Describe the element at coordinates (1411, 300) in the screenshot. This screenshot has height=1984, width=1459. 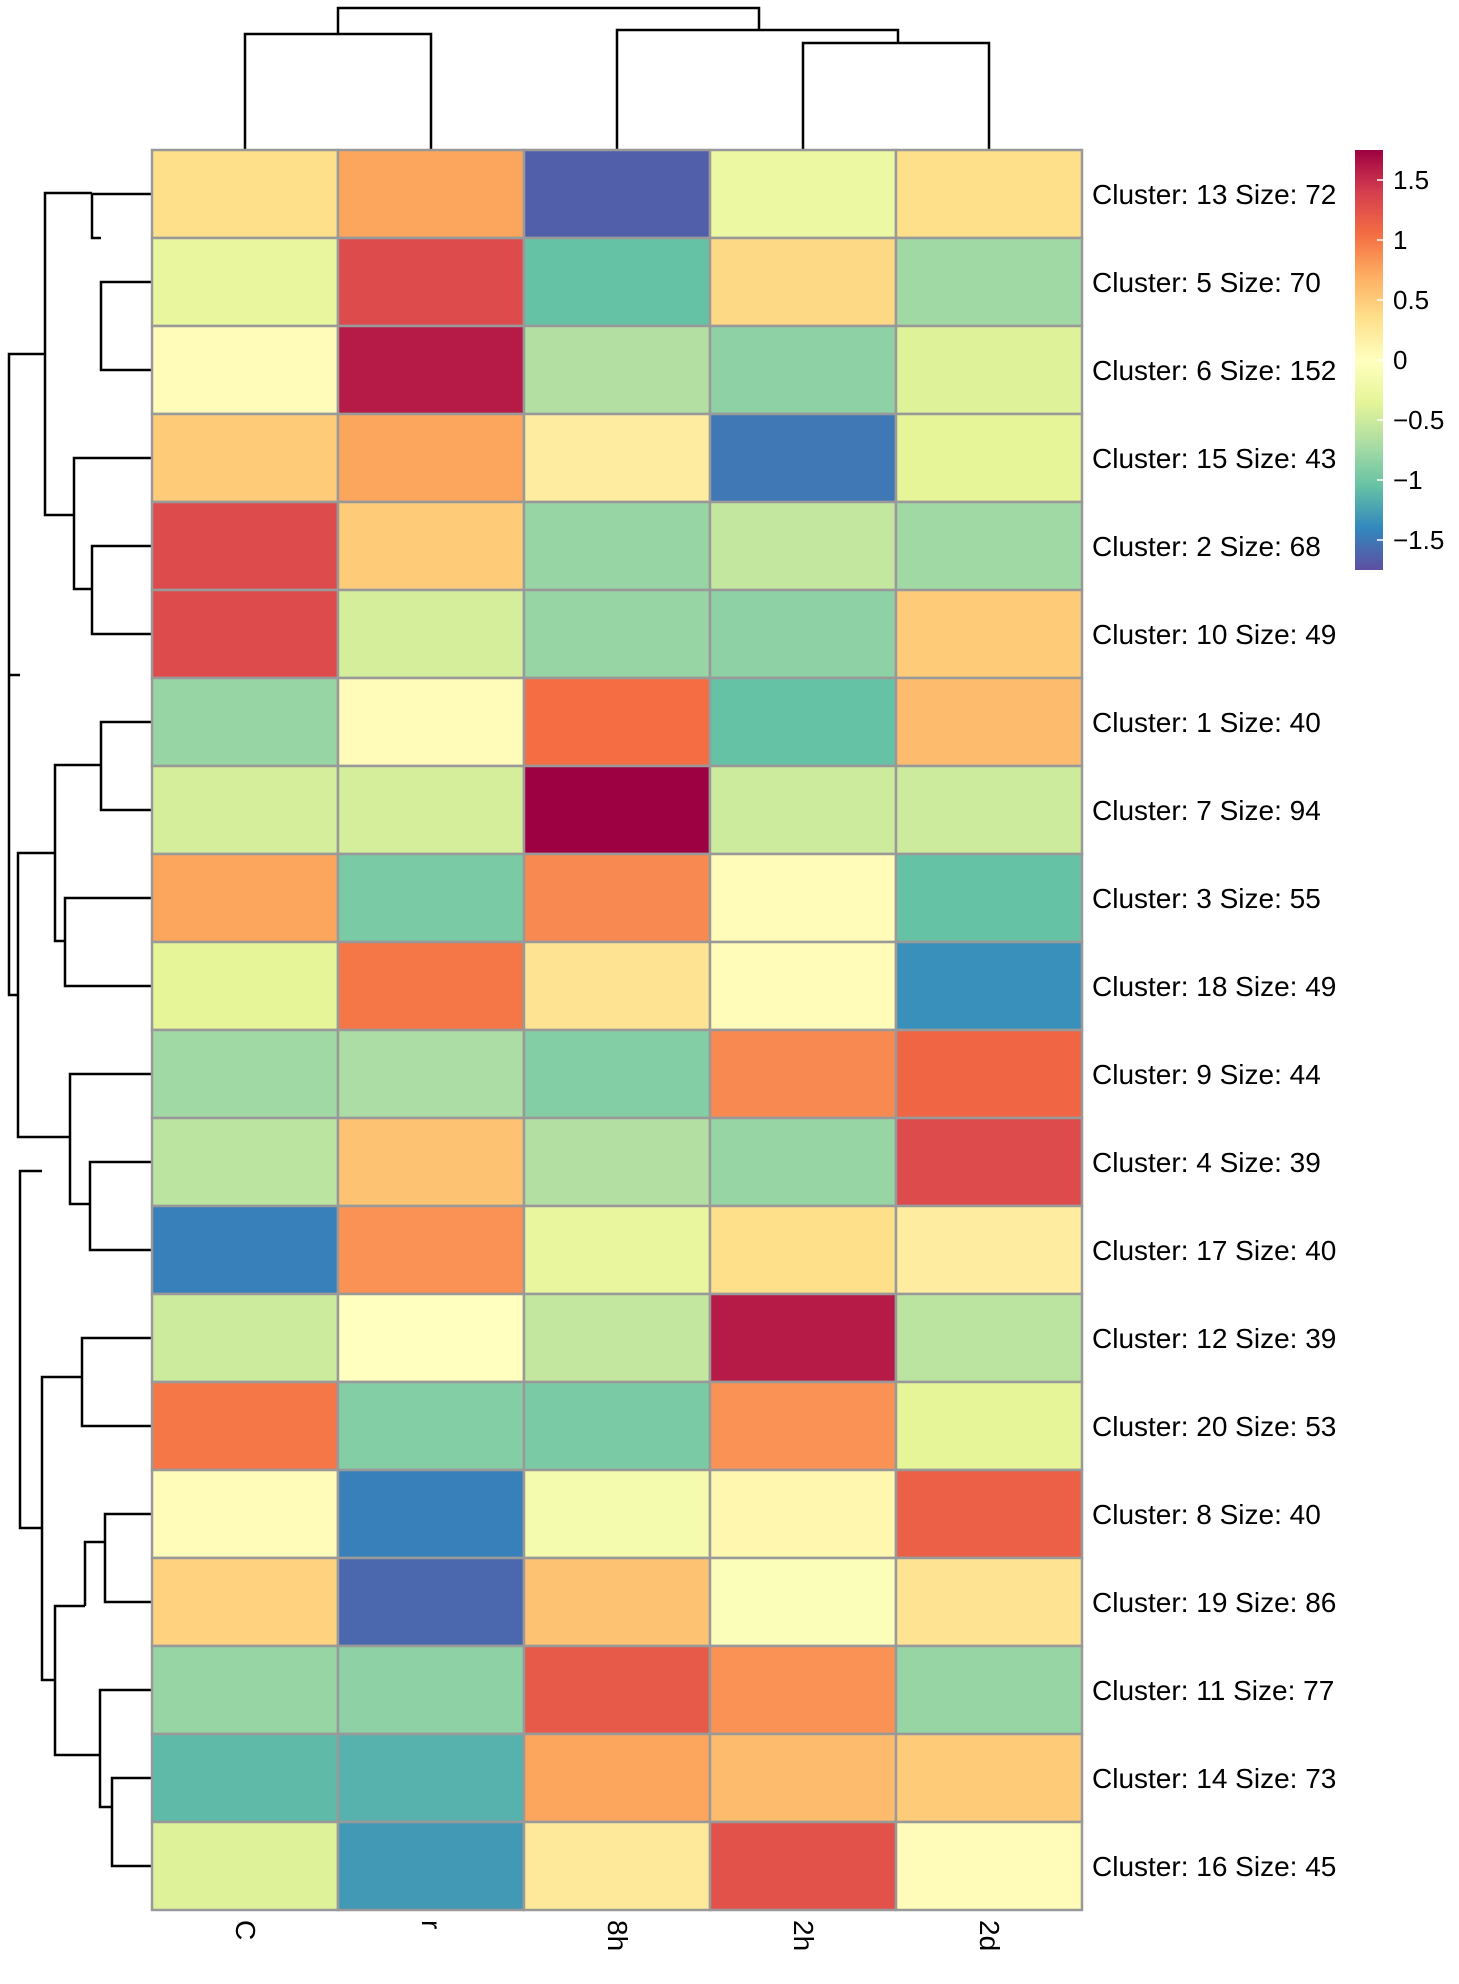
I see `colorbar-tick-label: 0.5` at that location.